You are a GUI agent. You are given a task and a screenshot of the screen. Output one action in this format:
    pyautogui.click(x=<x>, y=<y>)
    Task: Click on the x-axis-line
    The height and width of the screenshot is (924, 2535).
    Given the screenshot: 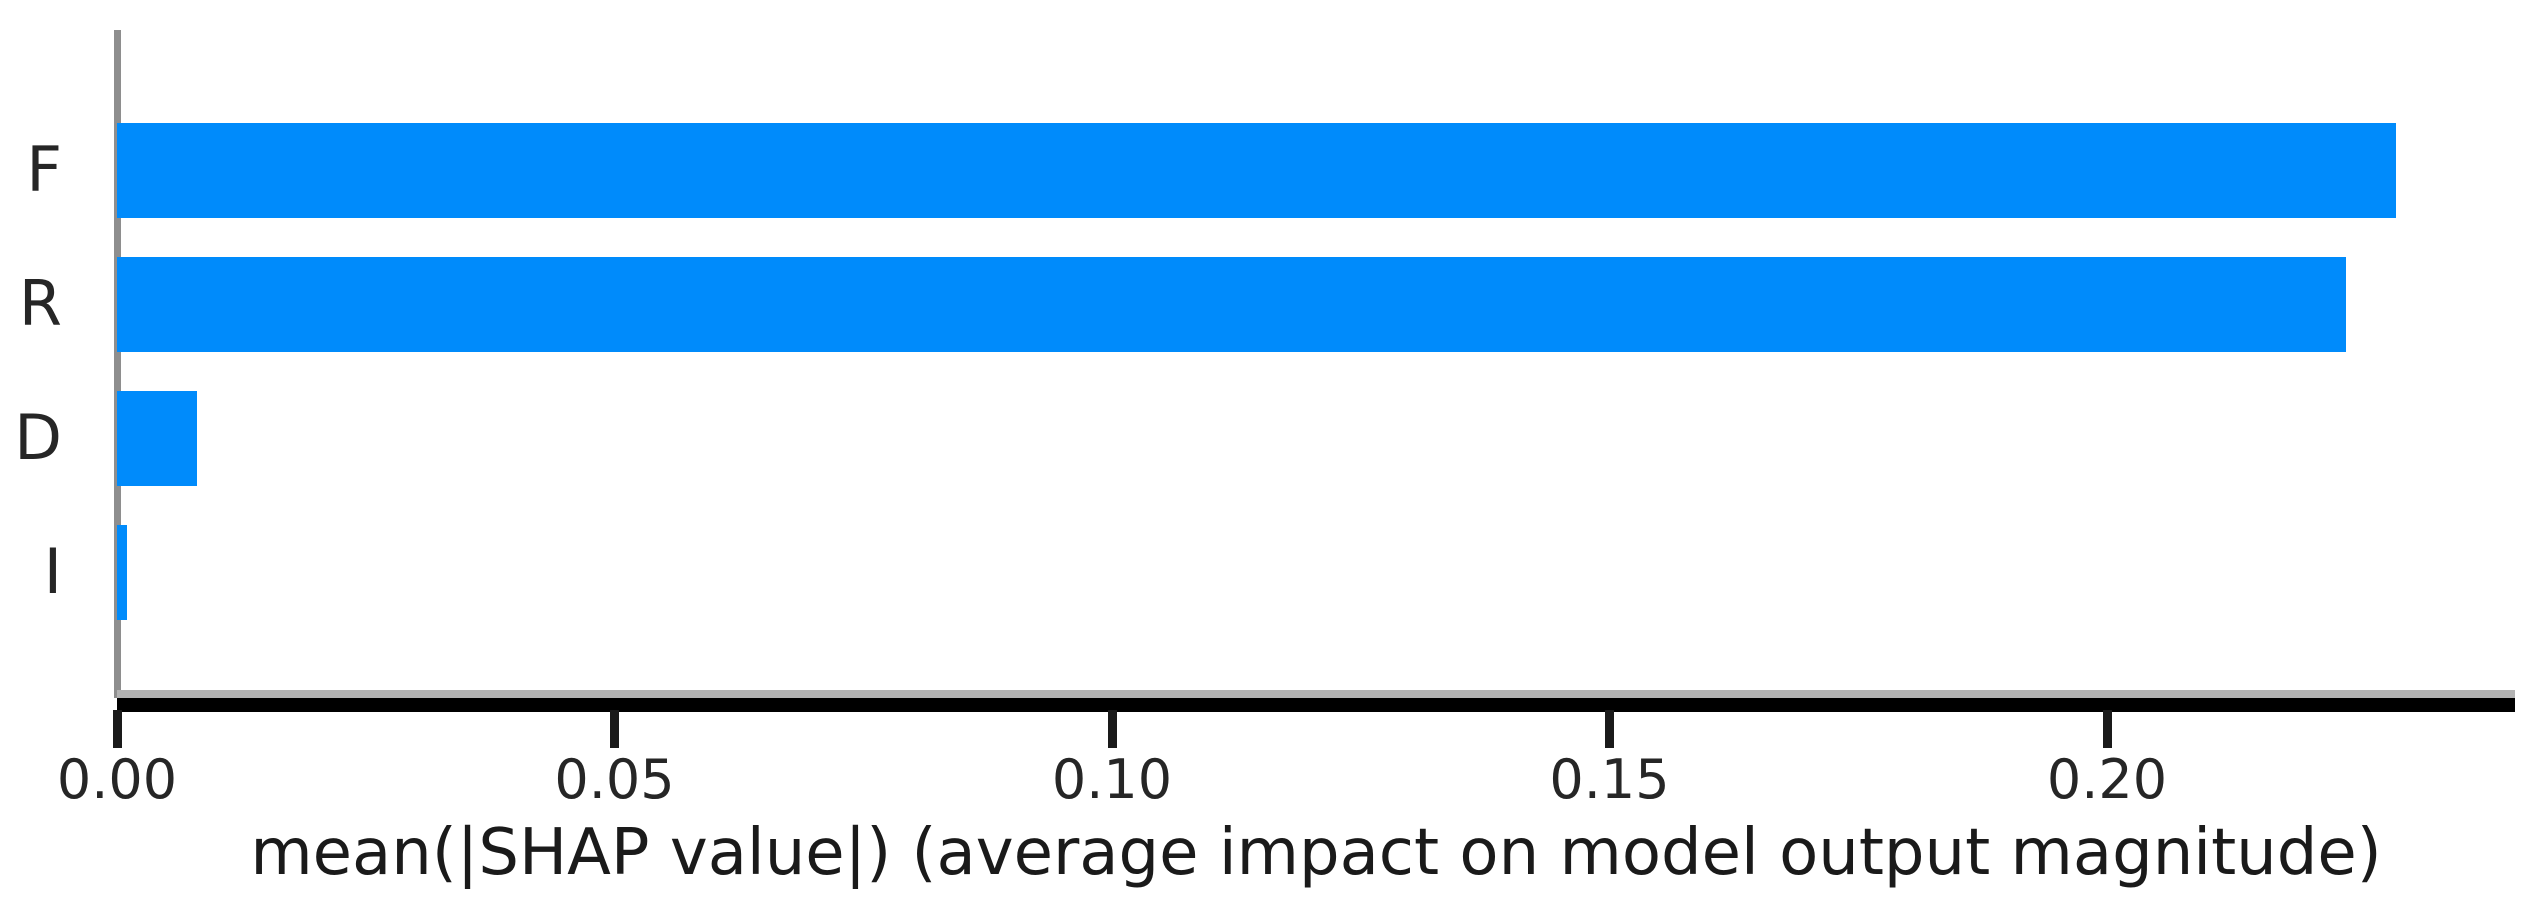 What is the action you would take?
    pyautogui.click(x=1316, y=701)
    